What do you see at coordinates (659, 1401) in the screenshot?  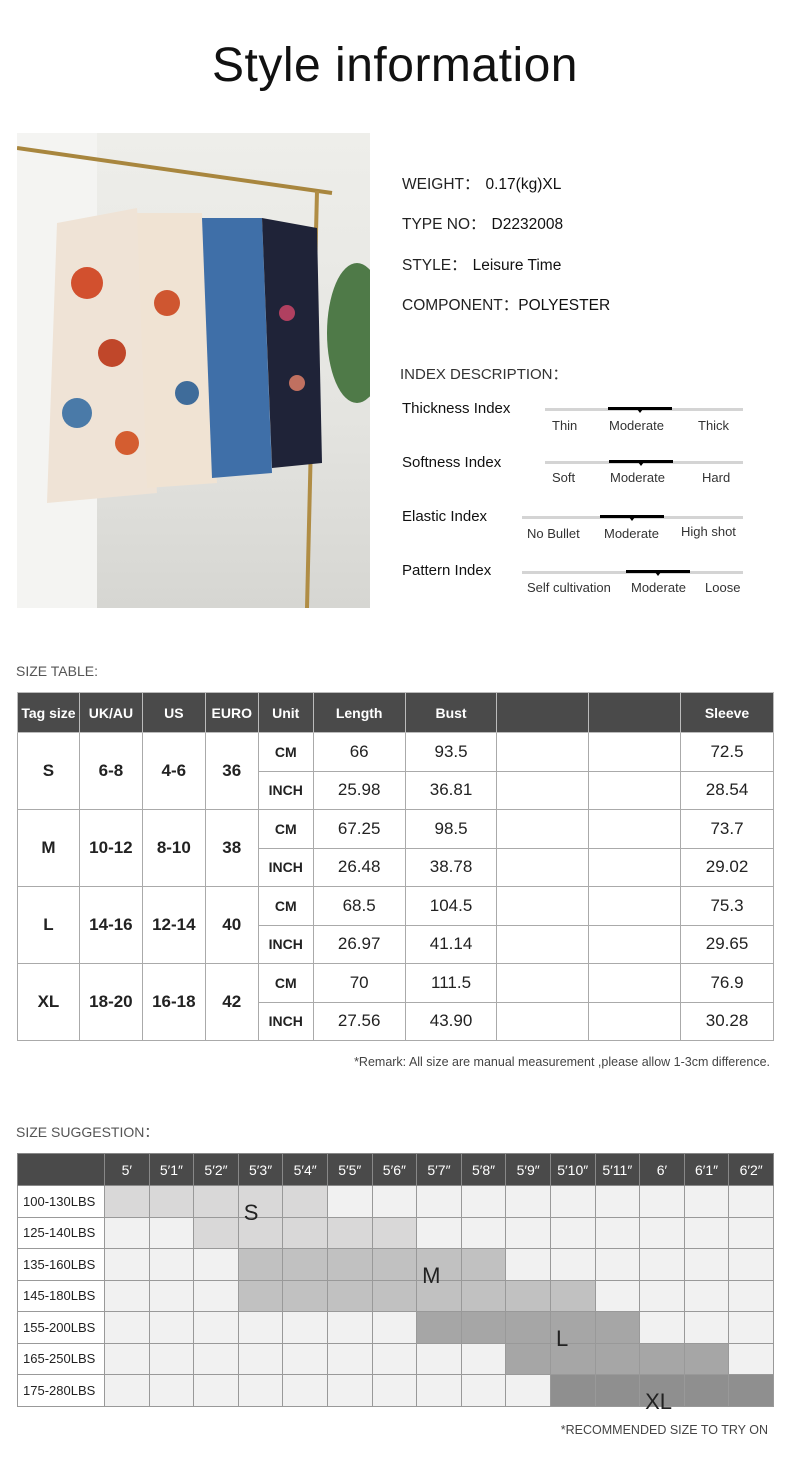 I see `size-label: XL` at bounding box center [659, 1401].